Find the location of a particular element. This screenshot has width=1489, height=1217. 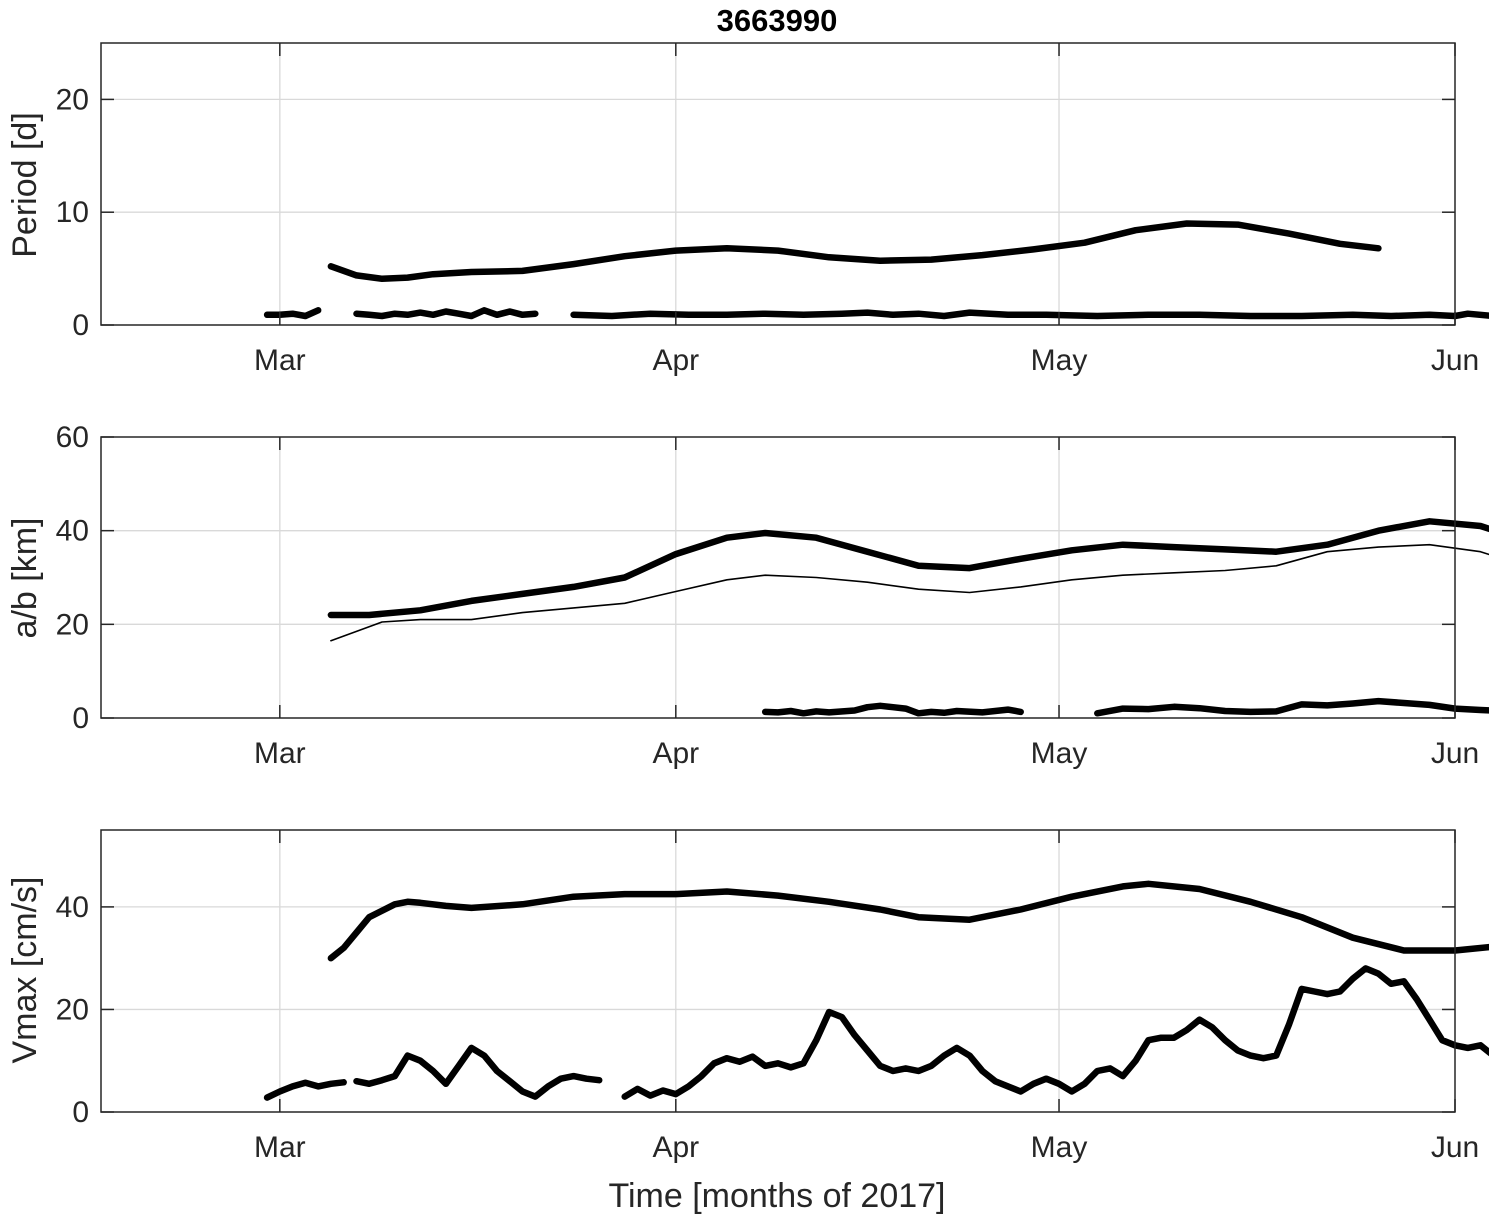

vmax-series-4-line is located at coordinates (1055, 1032).